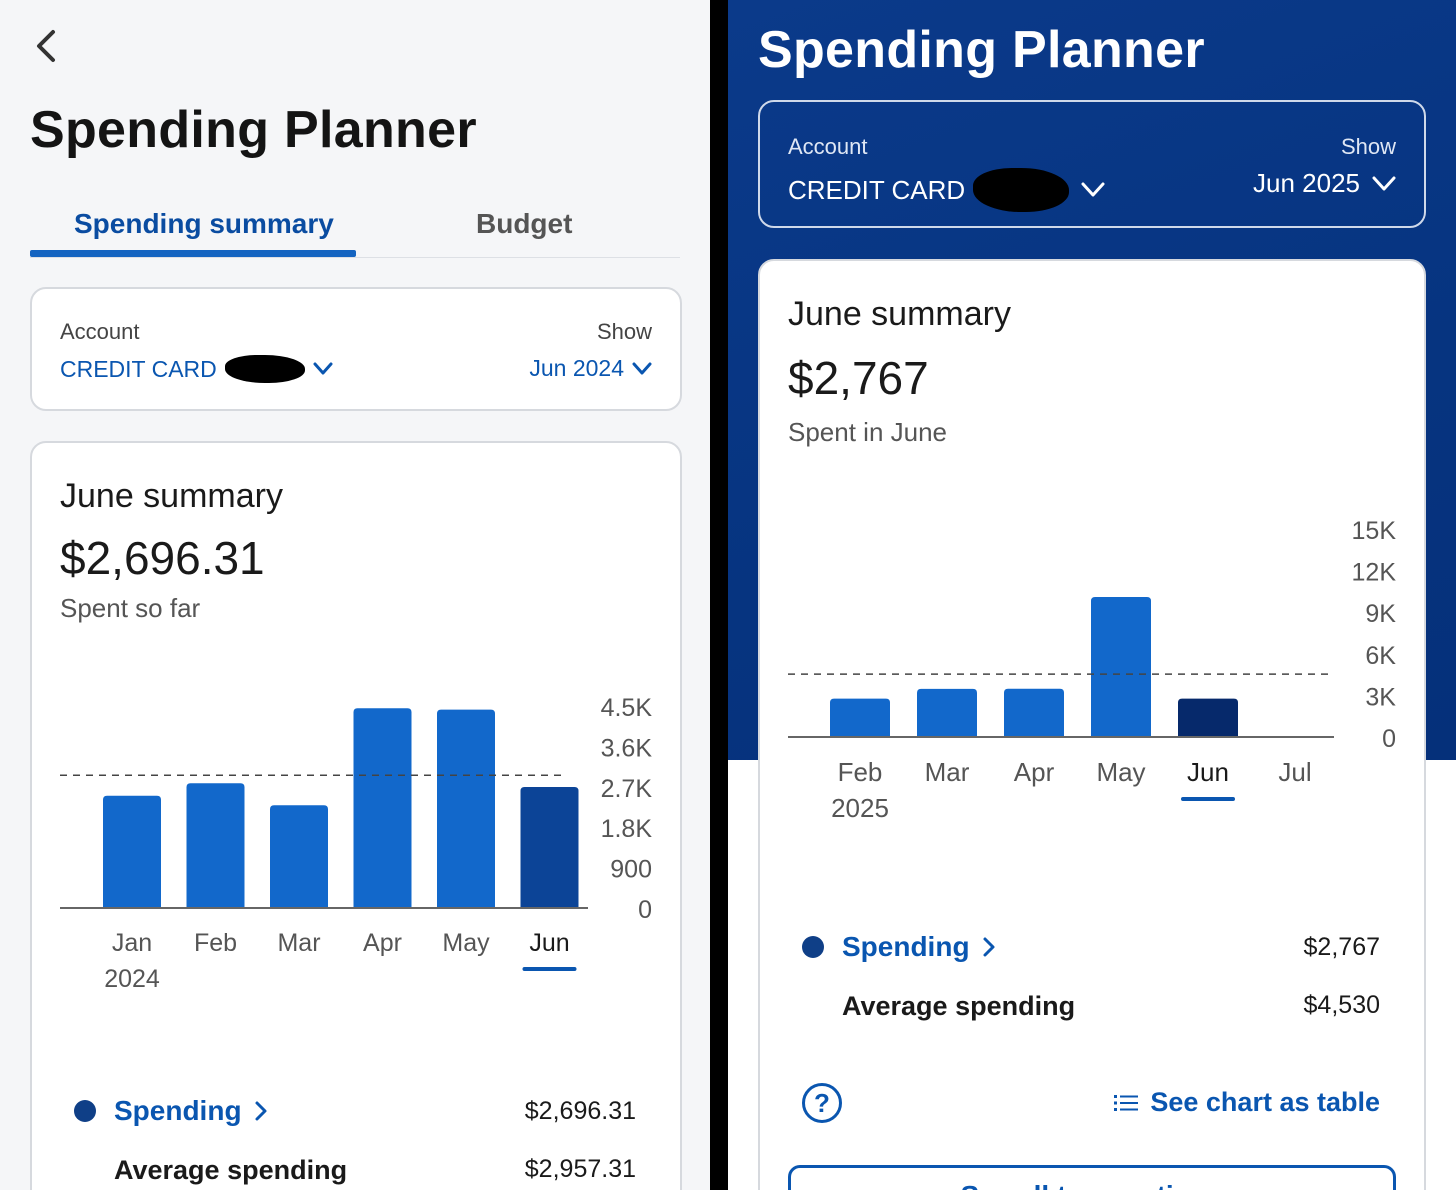  Describe the element at coordinates (1341, 1005) in the screenshot. I see `average-spending-value: $4,530` at that location.